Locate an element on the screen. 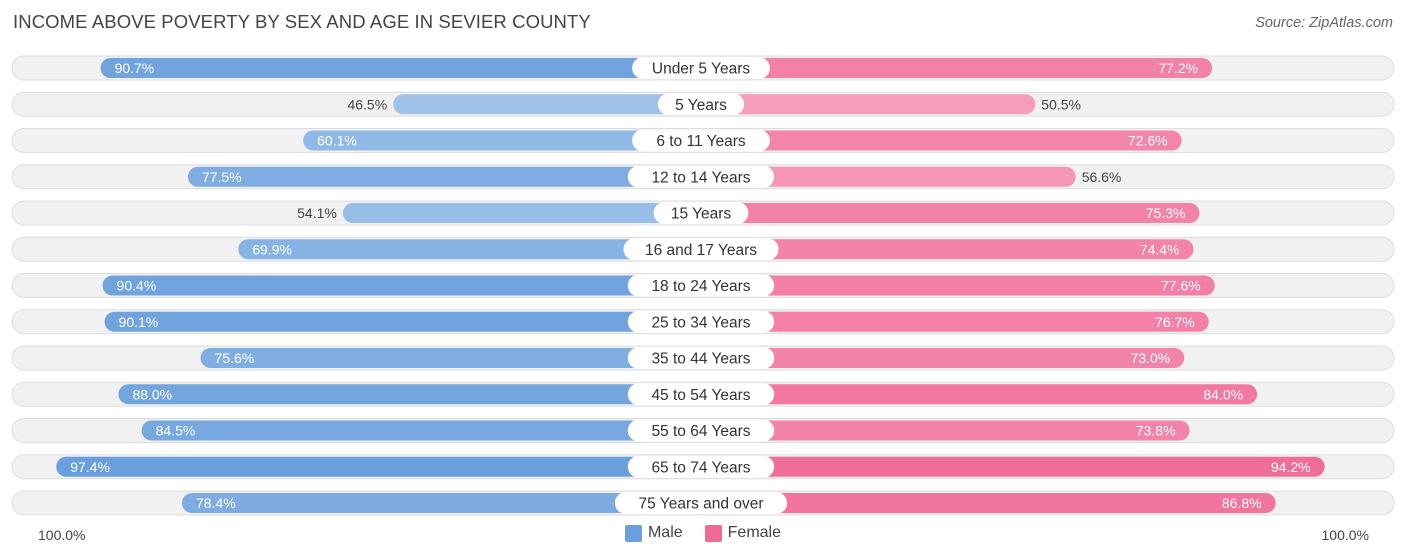 This screenshot has height=559, width=1406. bar-female-75-years-and-over is located at coordinates (988, 503).